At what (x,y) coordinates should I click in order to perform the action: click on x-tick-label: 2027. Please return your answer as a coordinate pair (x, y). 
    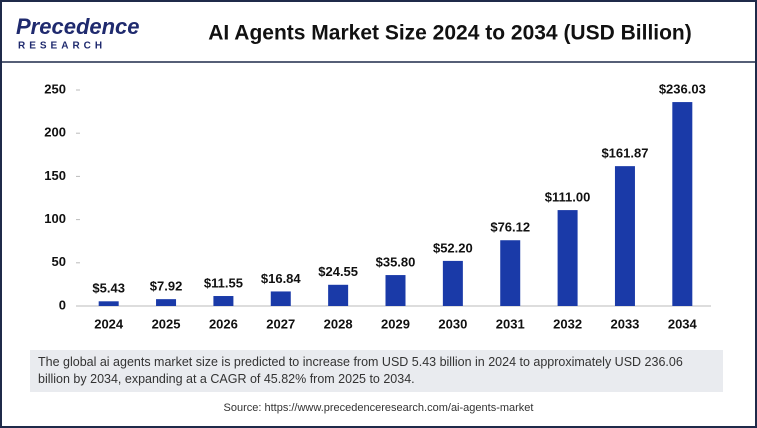
    Looking at the image, I should click on (280, 323).